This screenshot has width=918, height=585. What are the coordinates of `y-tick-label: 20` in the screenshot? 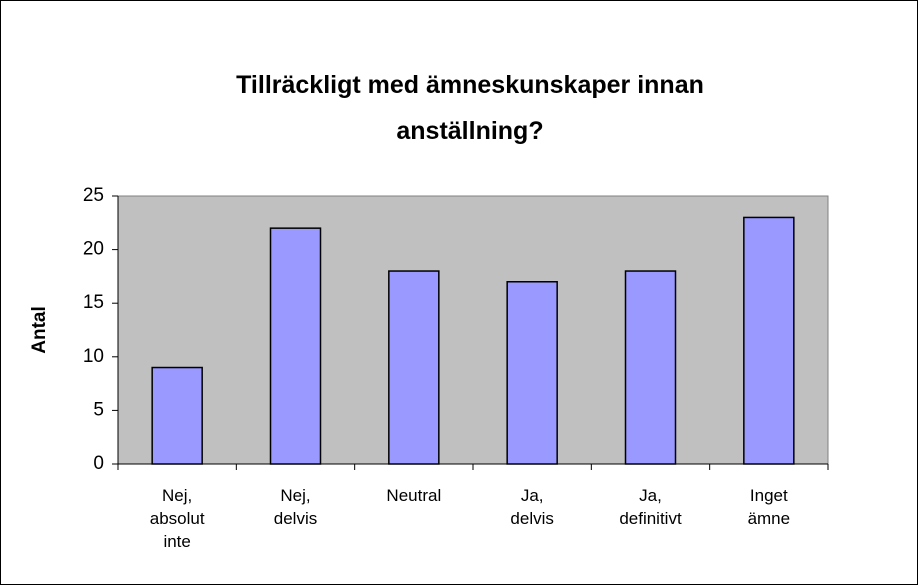 It's located at (93, 249).